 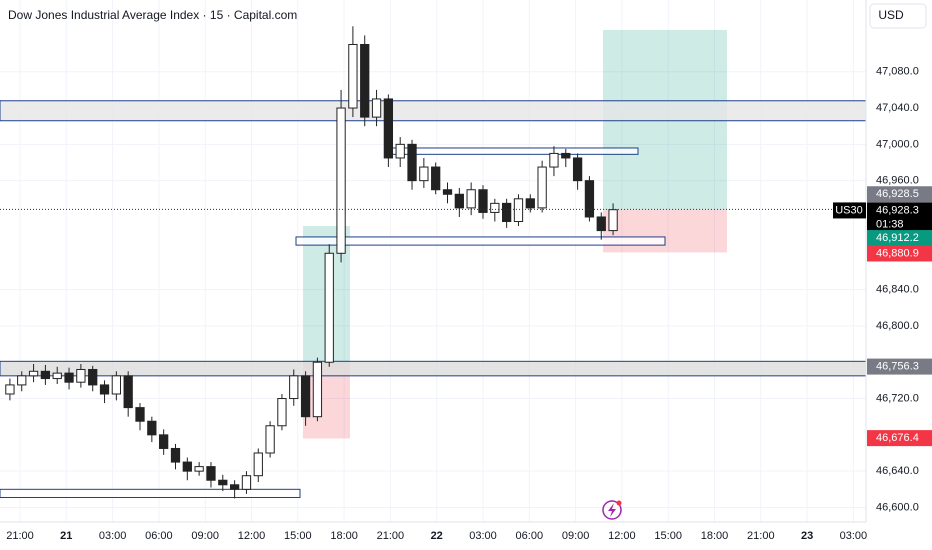 I want to click on symbol-badge, so click(x=849, y=210).